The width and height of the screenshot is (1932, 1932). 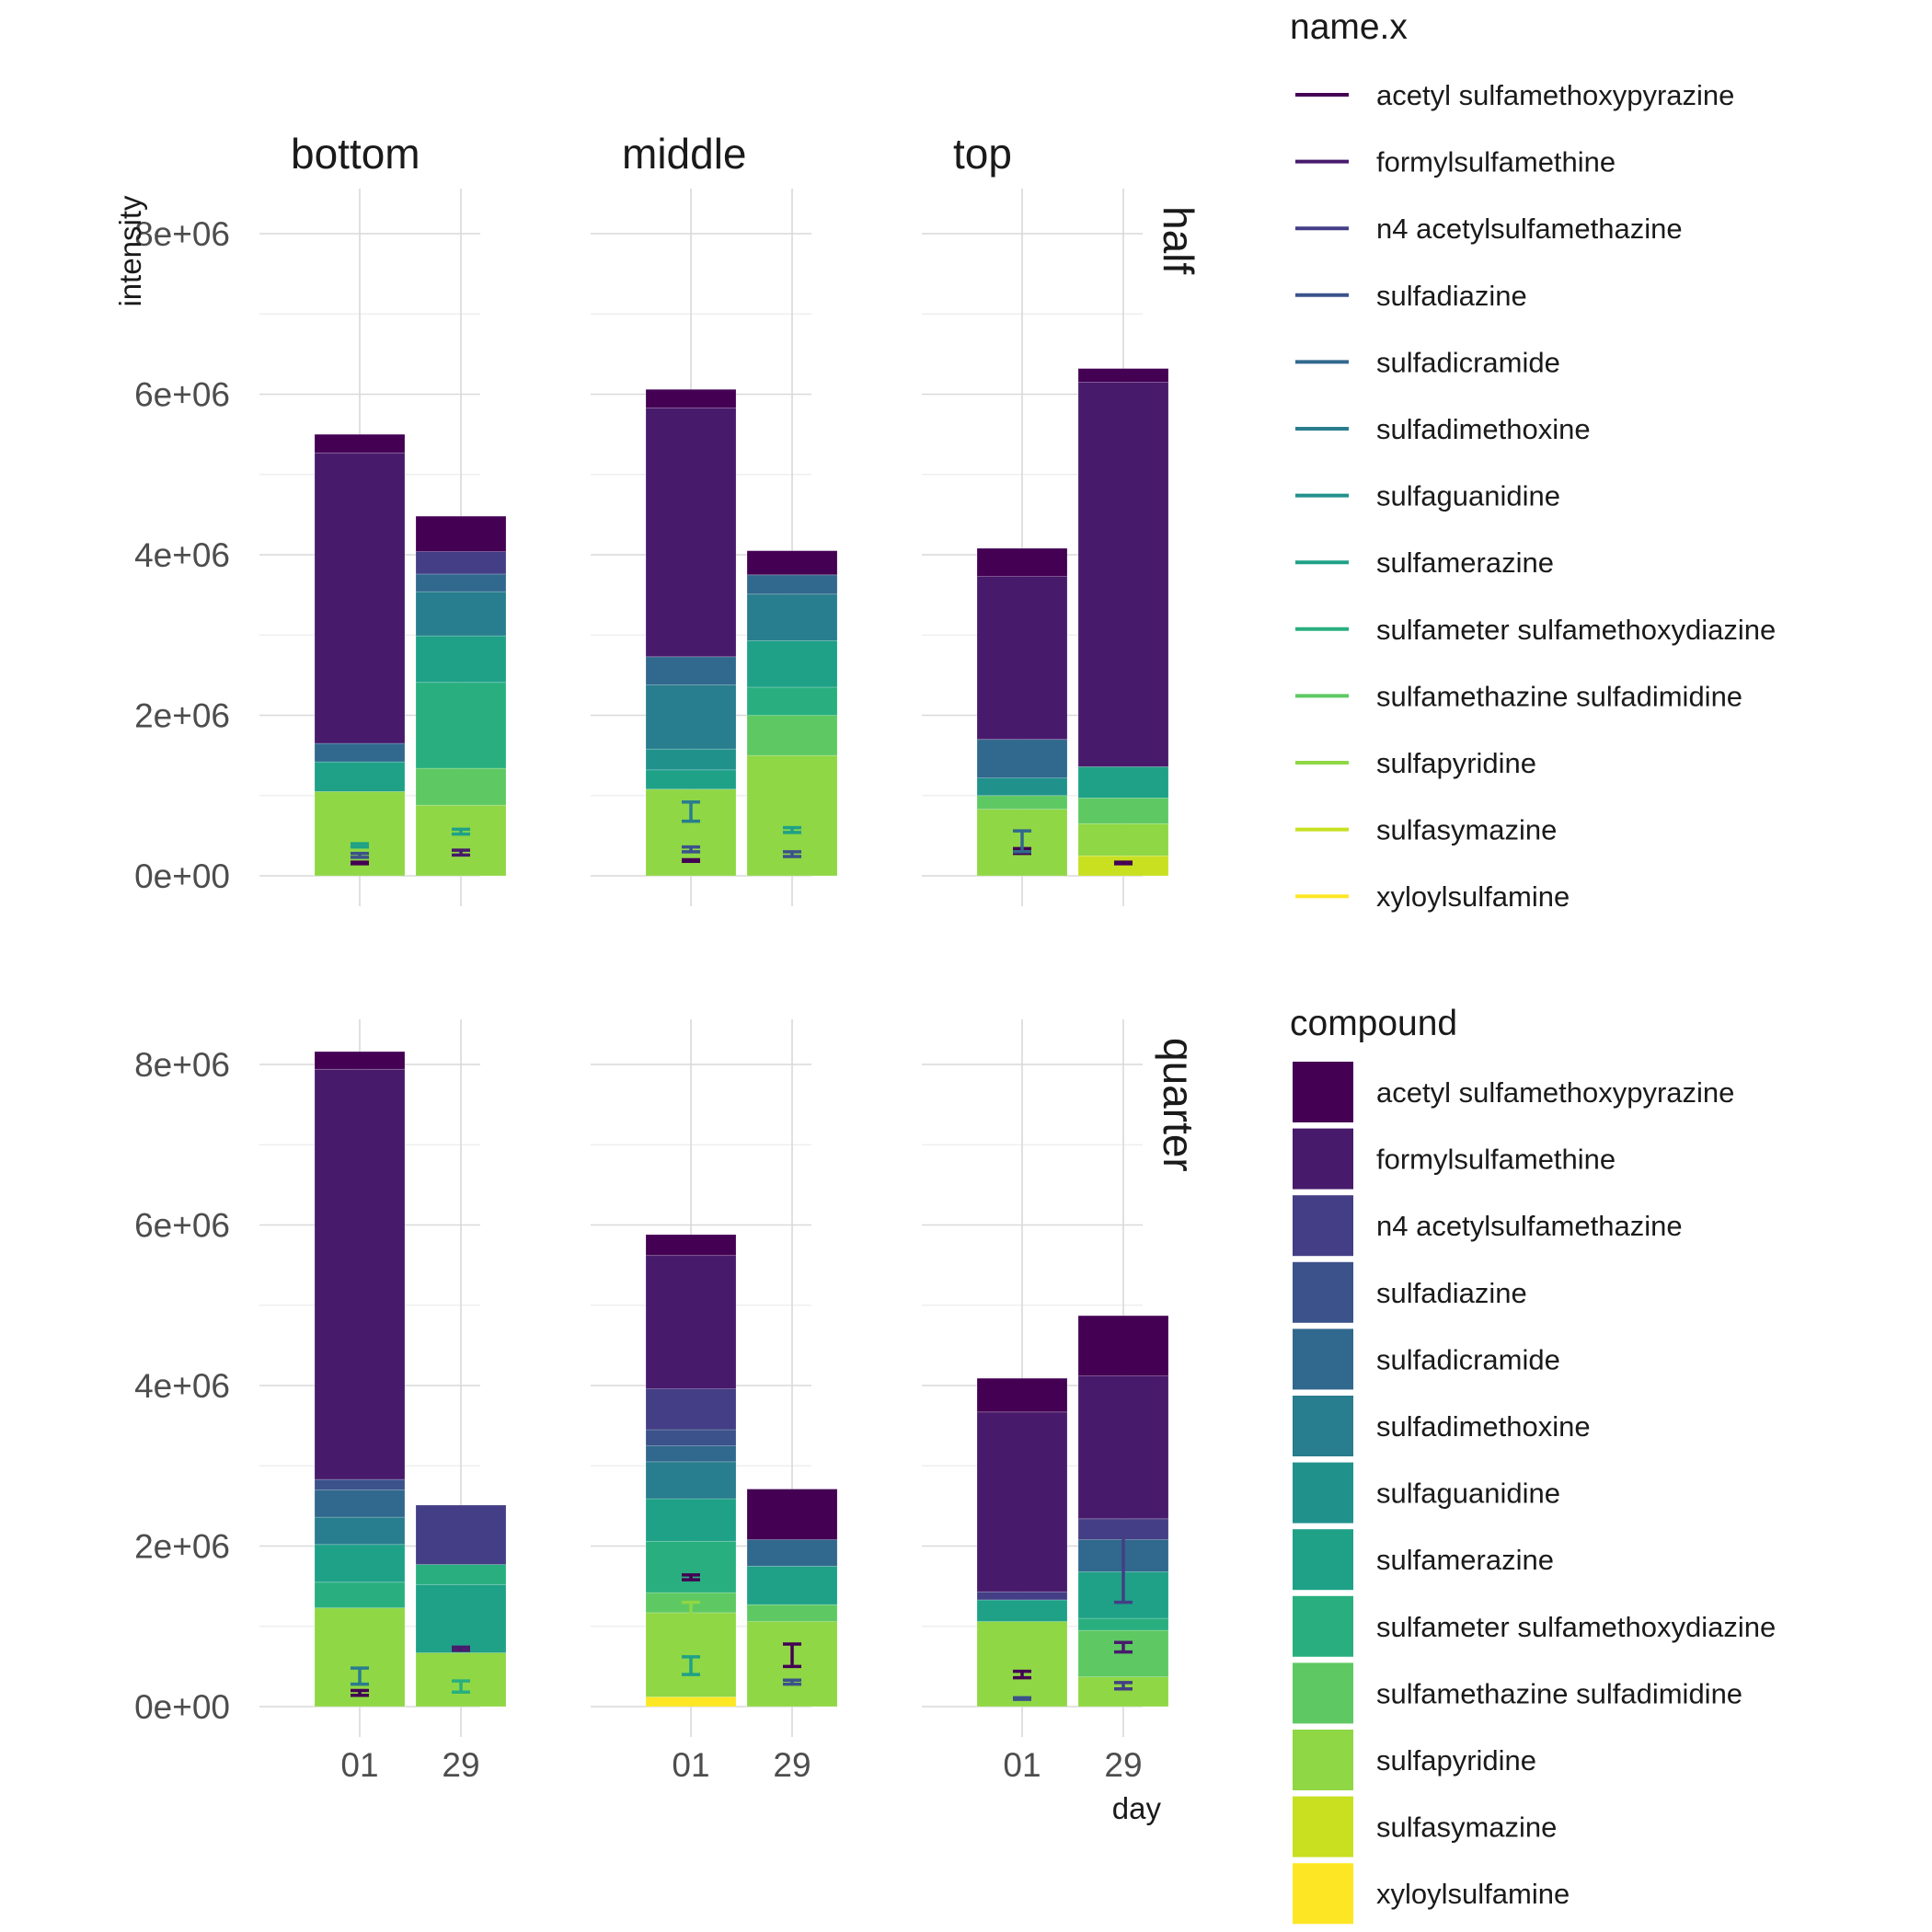 What do you see at coordinates (182, 395) in the screenshot?
I see `y-tick-label: 6e+06` at bounding box center [182, 395].